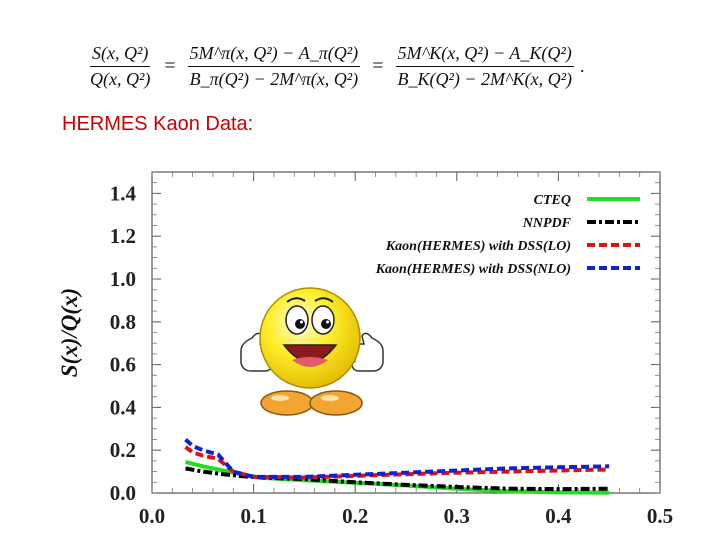 This screenshot has height=540, width=720. I want to click on formula-equals-1: =, so click(170, 65).